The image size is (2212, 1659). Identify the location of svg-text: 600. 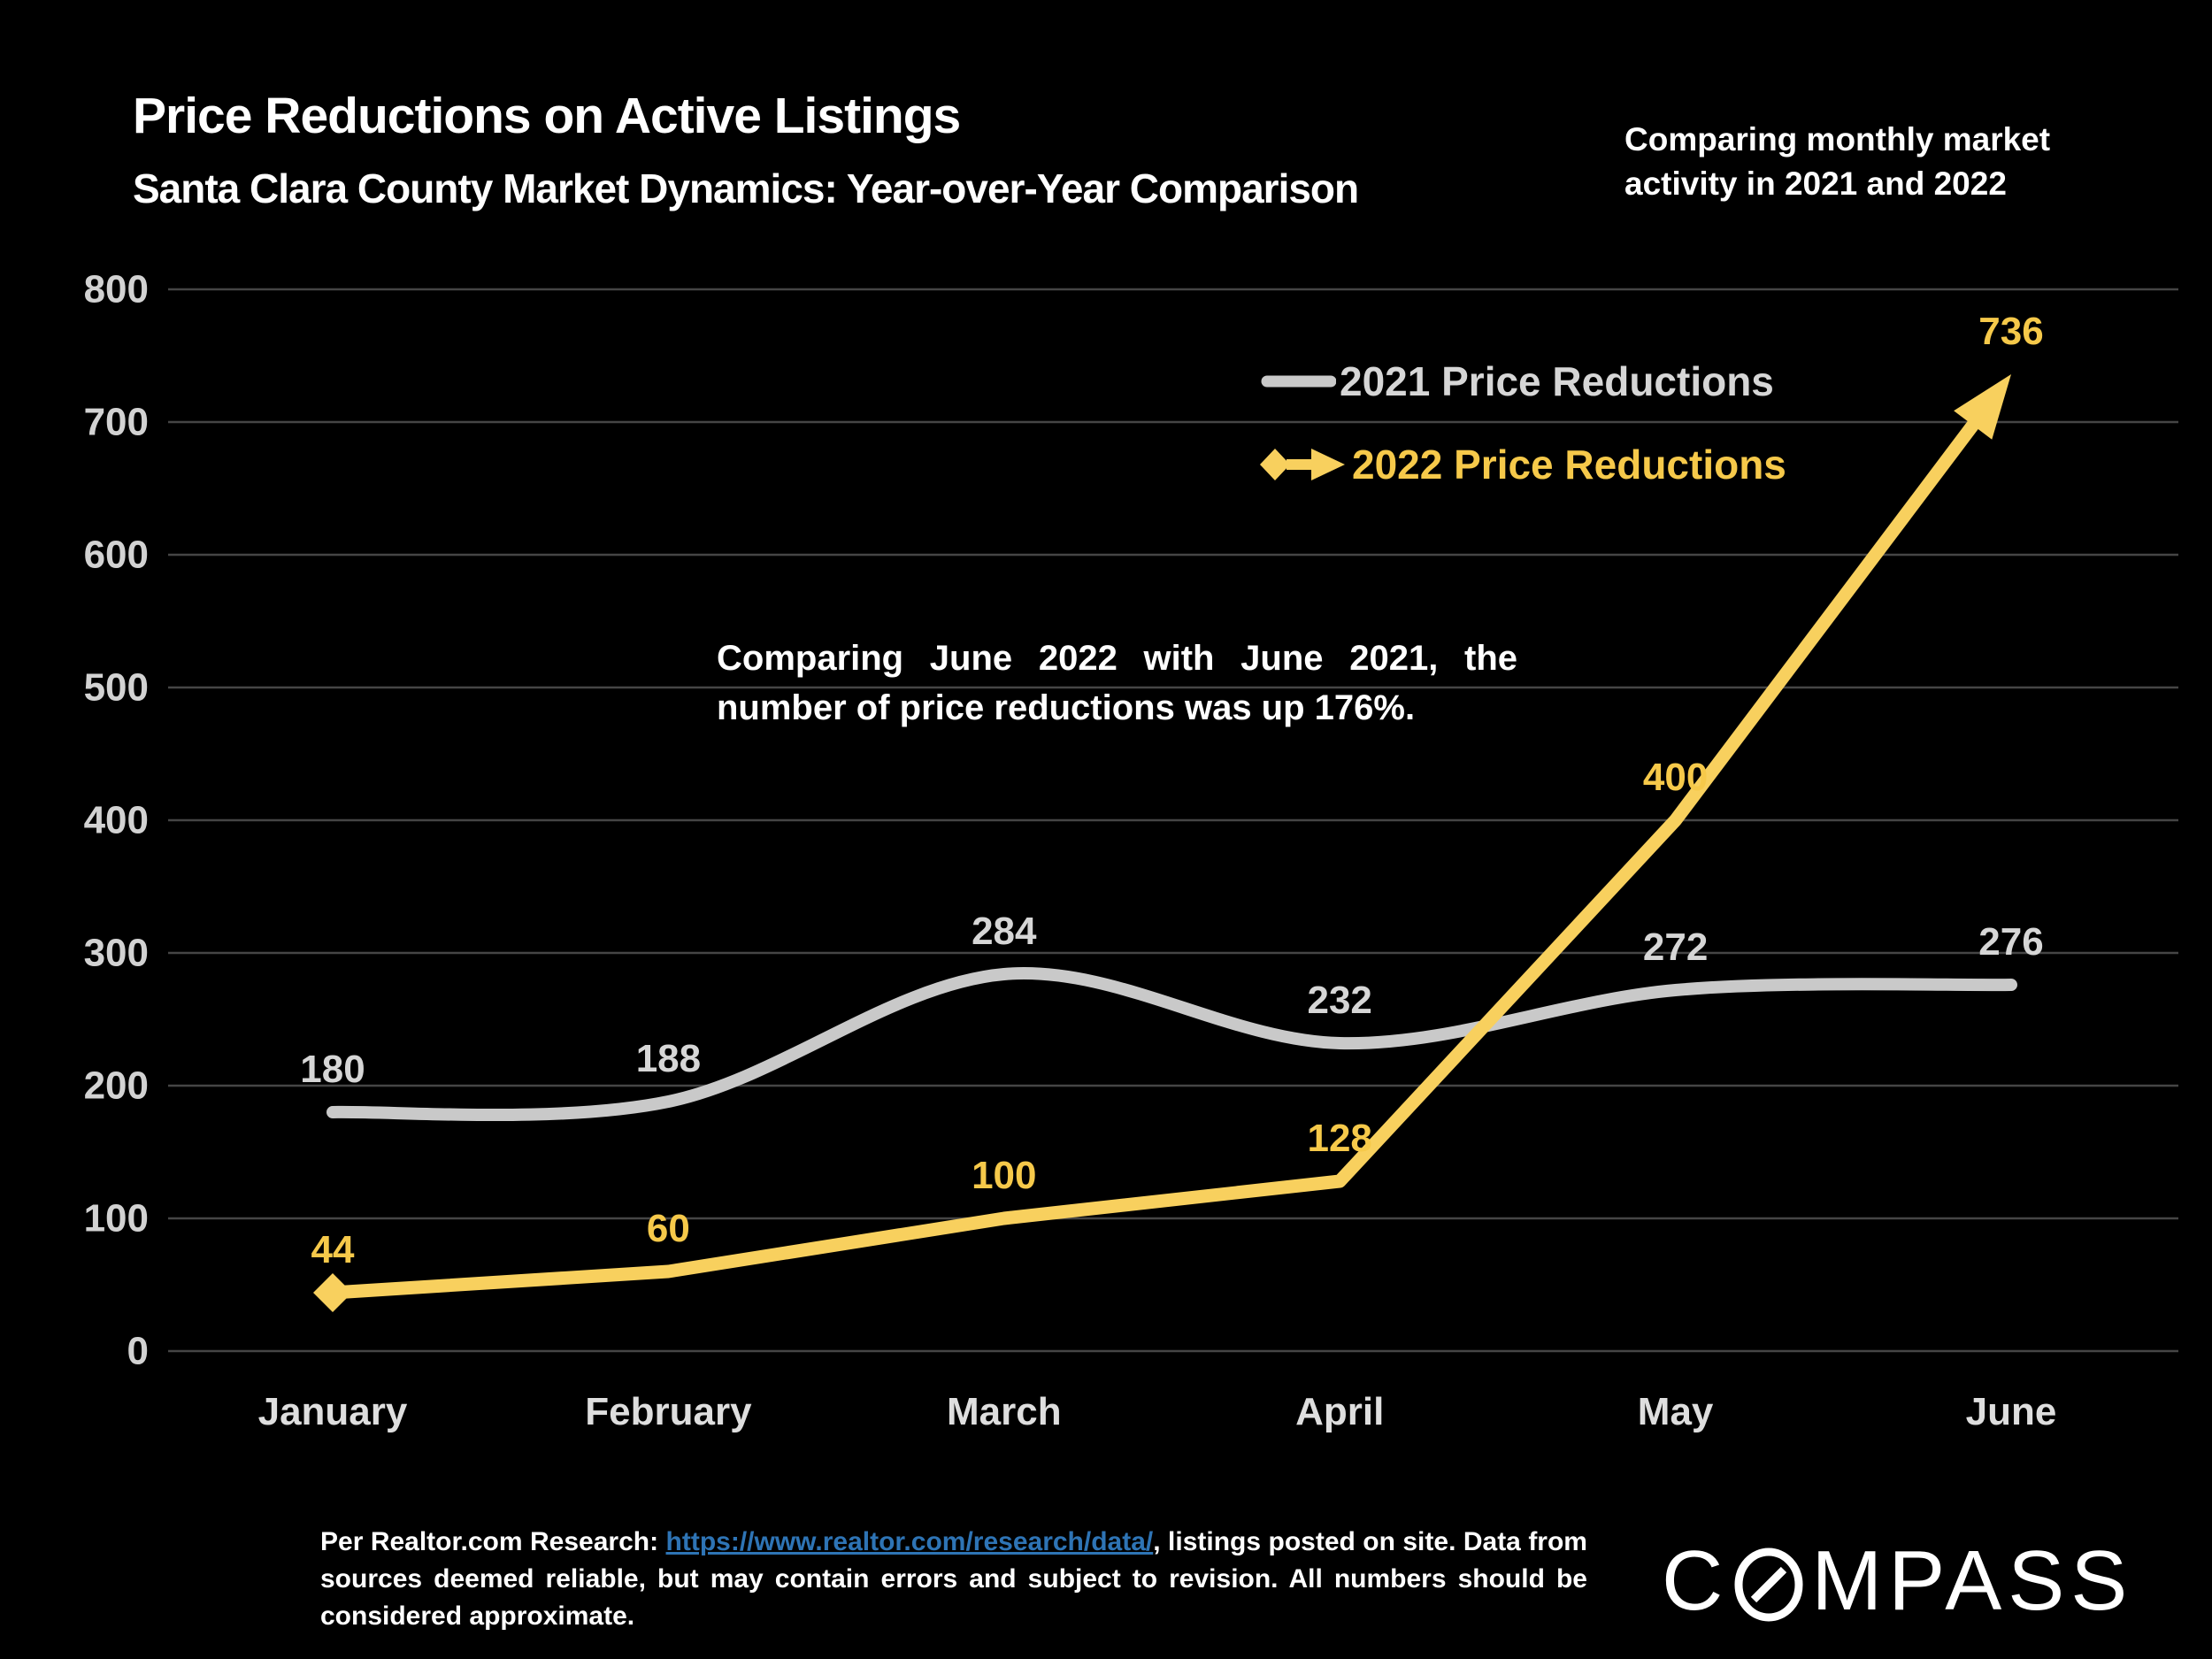
(117, 556).